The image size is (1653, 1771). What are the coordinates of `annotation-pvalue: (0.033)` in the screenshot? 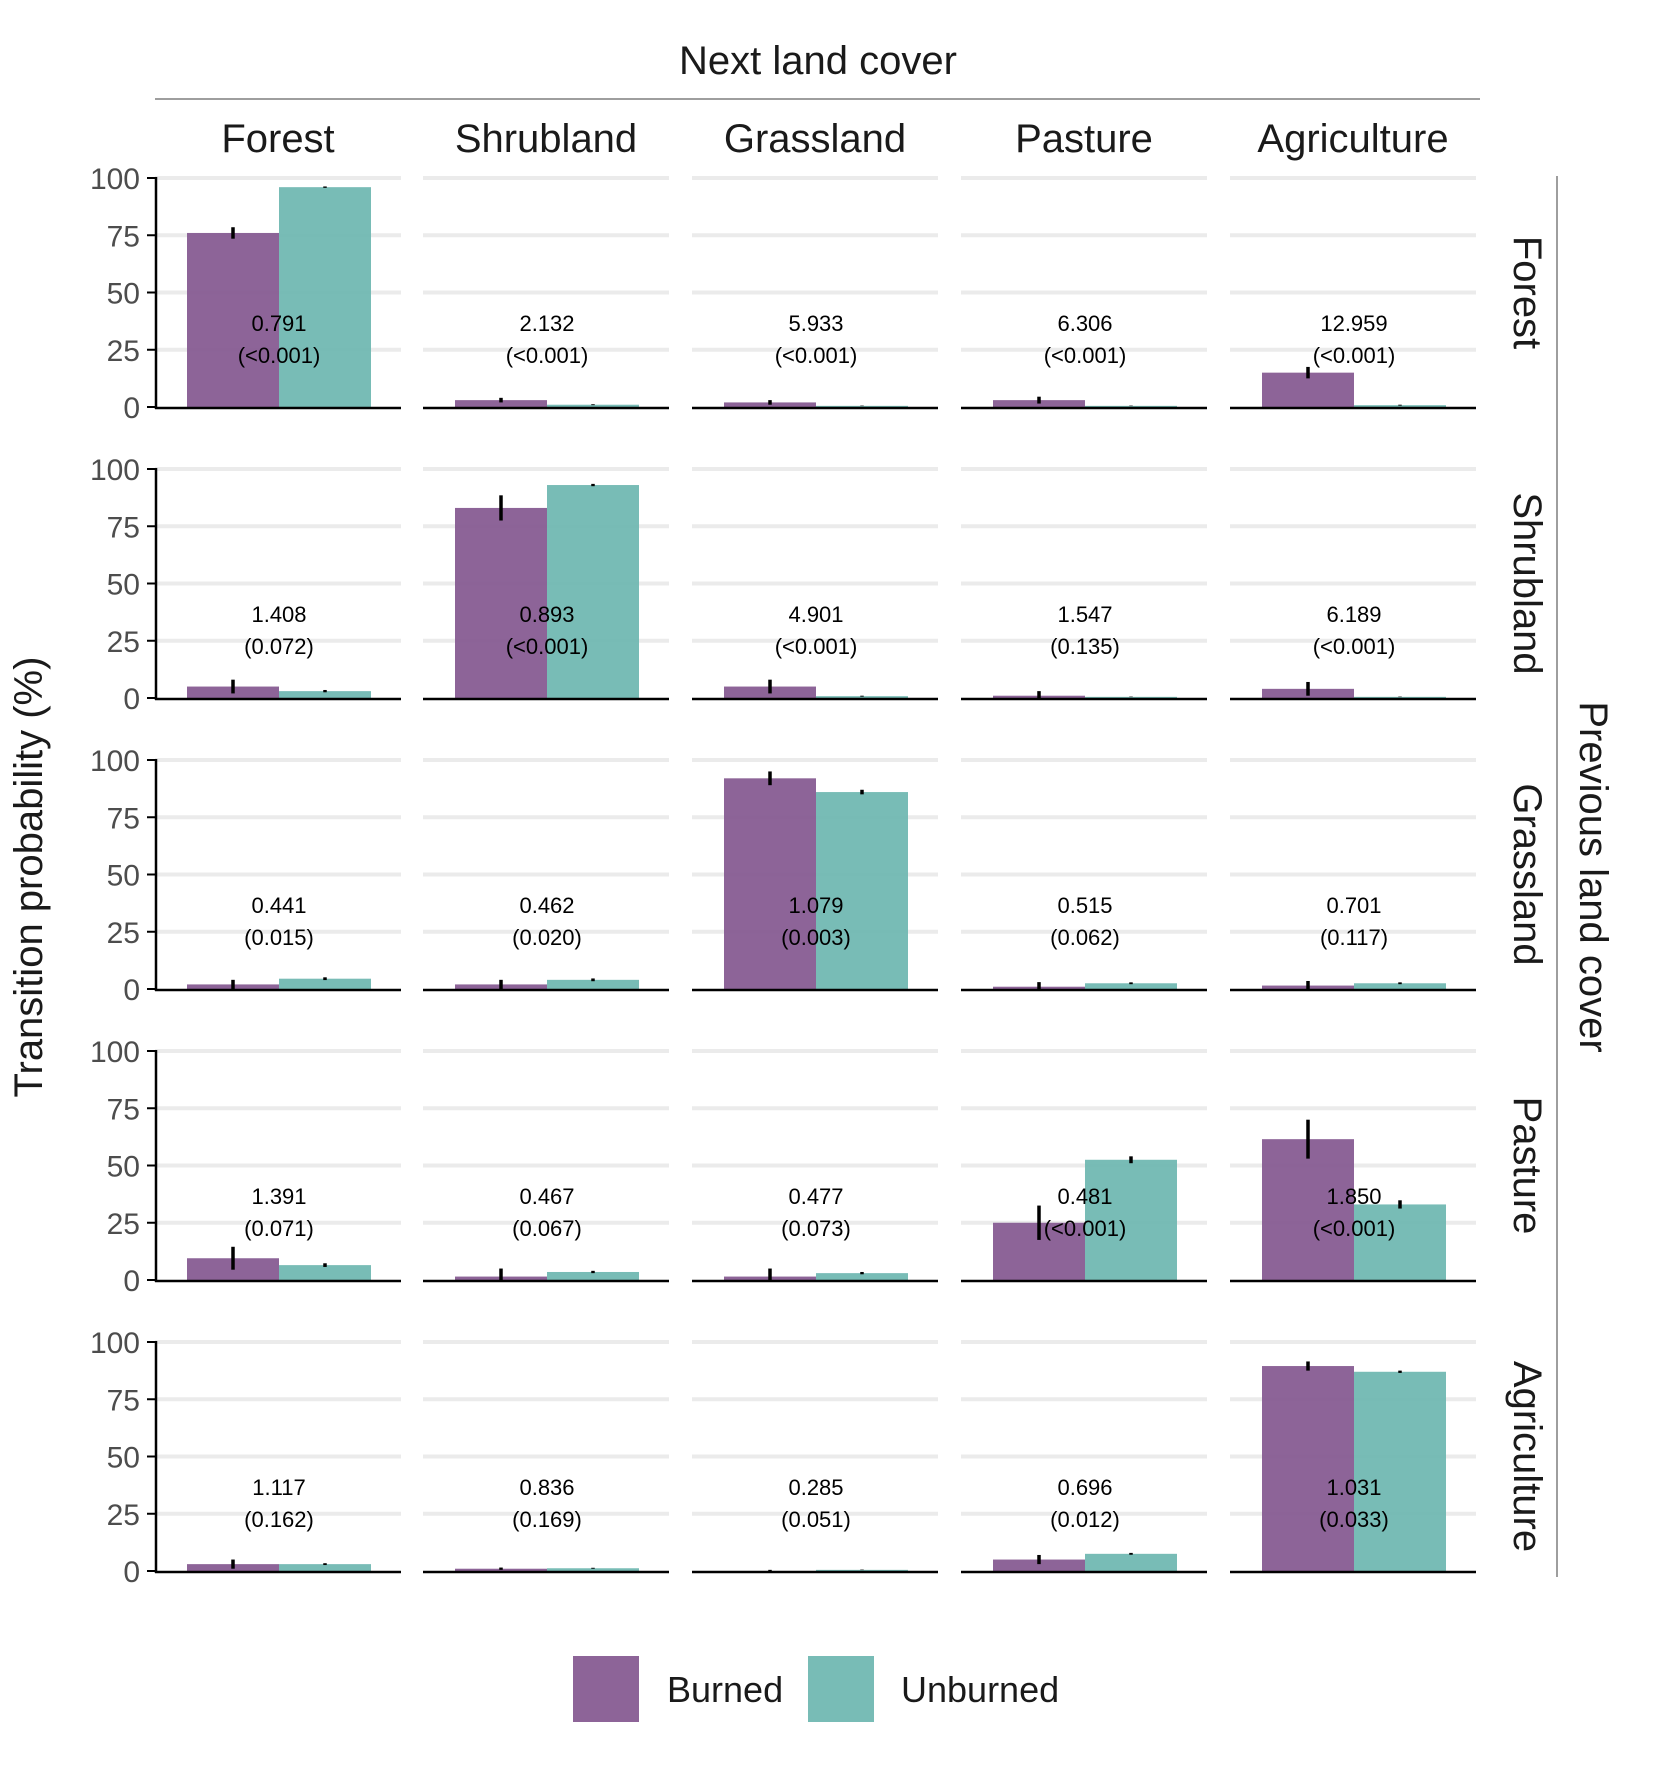 It's located at (1354, 1519).